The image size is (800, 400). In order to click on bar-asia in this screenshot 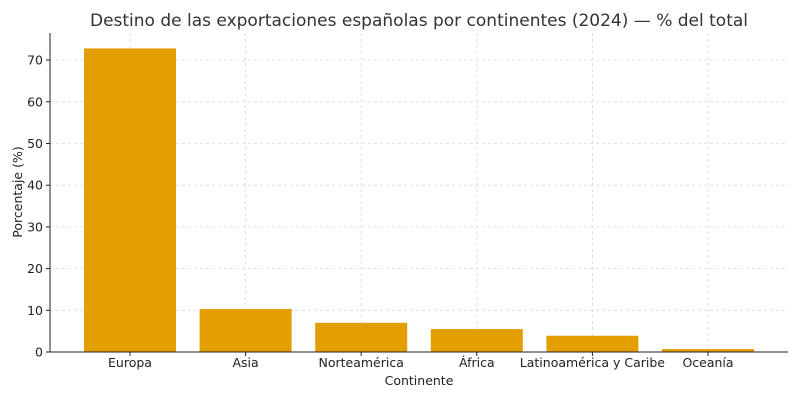, I will do `click(245, 330)`.